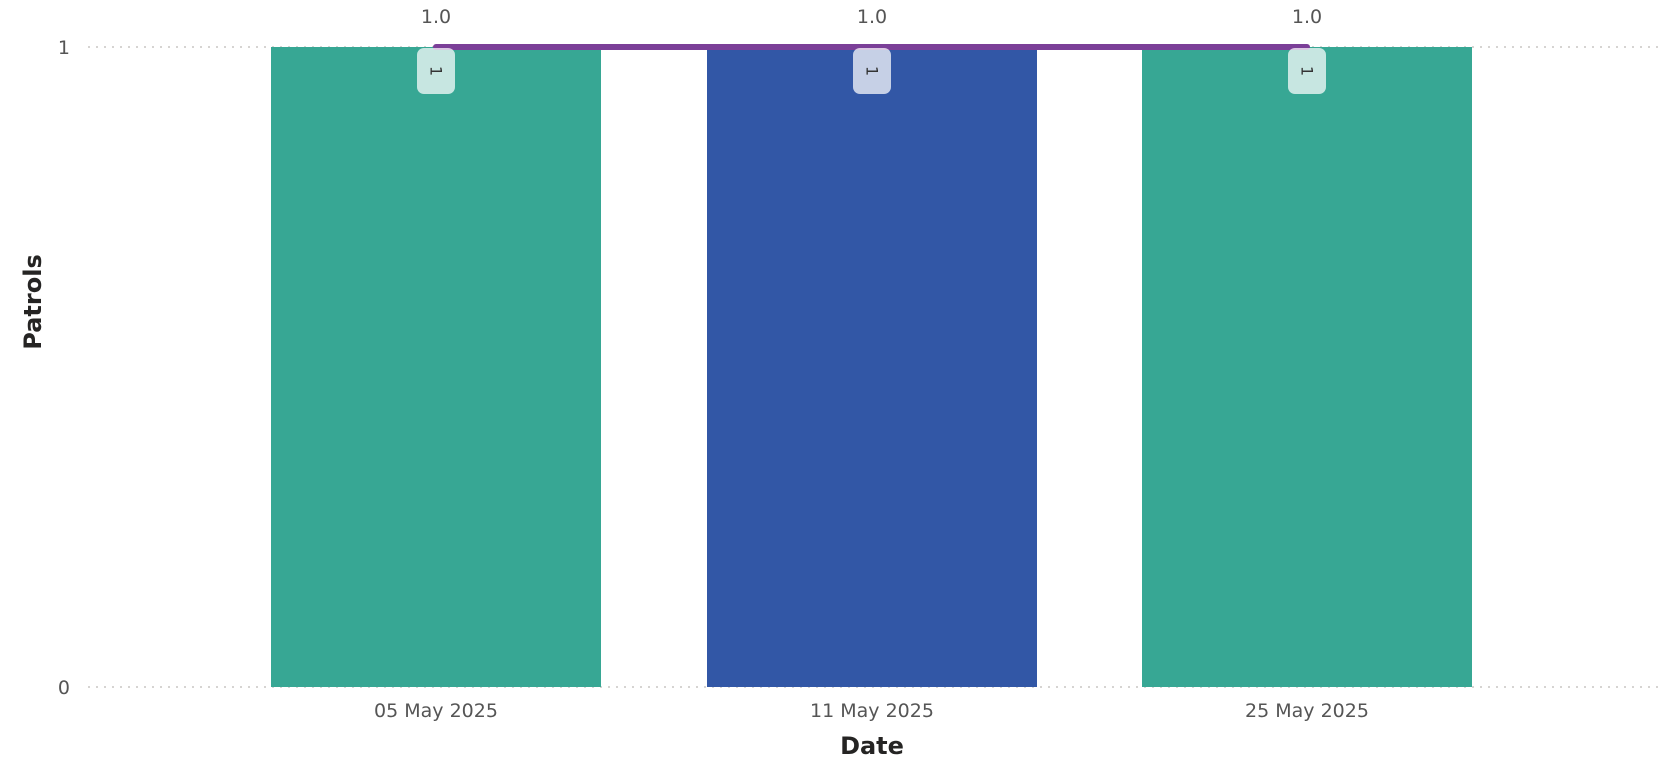 The height and width of the screenshot is (761, 1675). Describe the element at coordinates (33, 301) in the screenshot. I see `y-axis-title: Patrols` at that location.